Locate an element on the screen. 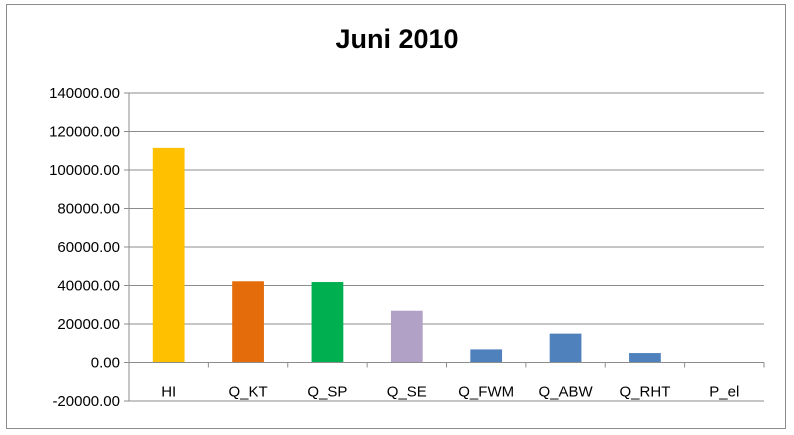 The height and width of the screenshot is (435, 794). bar-q-fwm is located at coordinates (486, 356).